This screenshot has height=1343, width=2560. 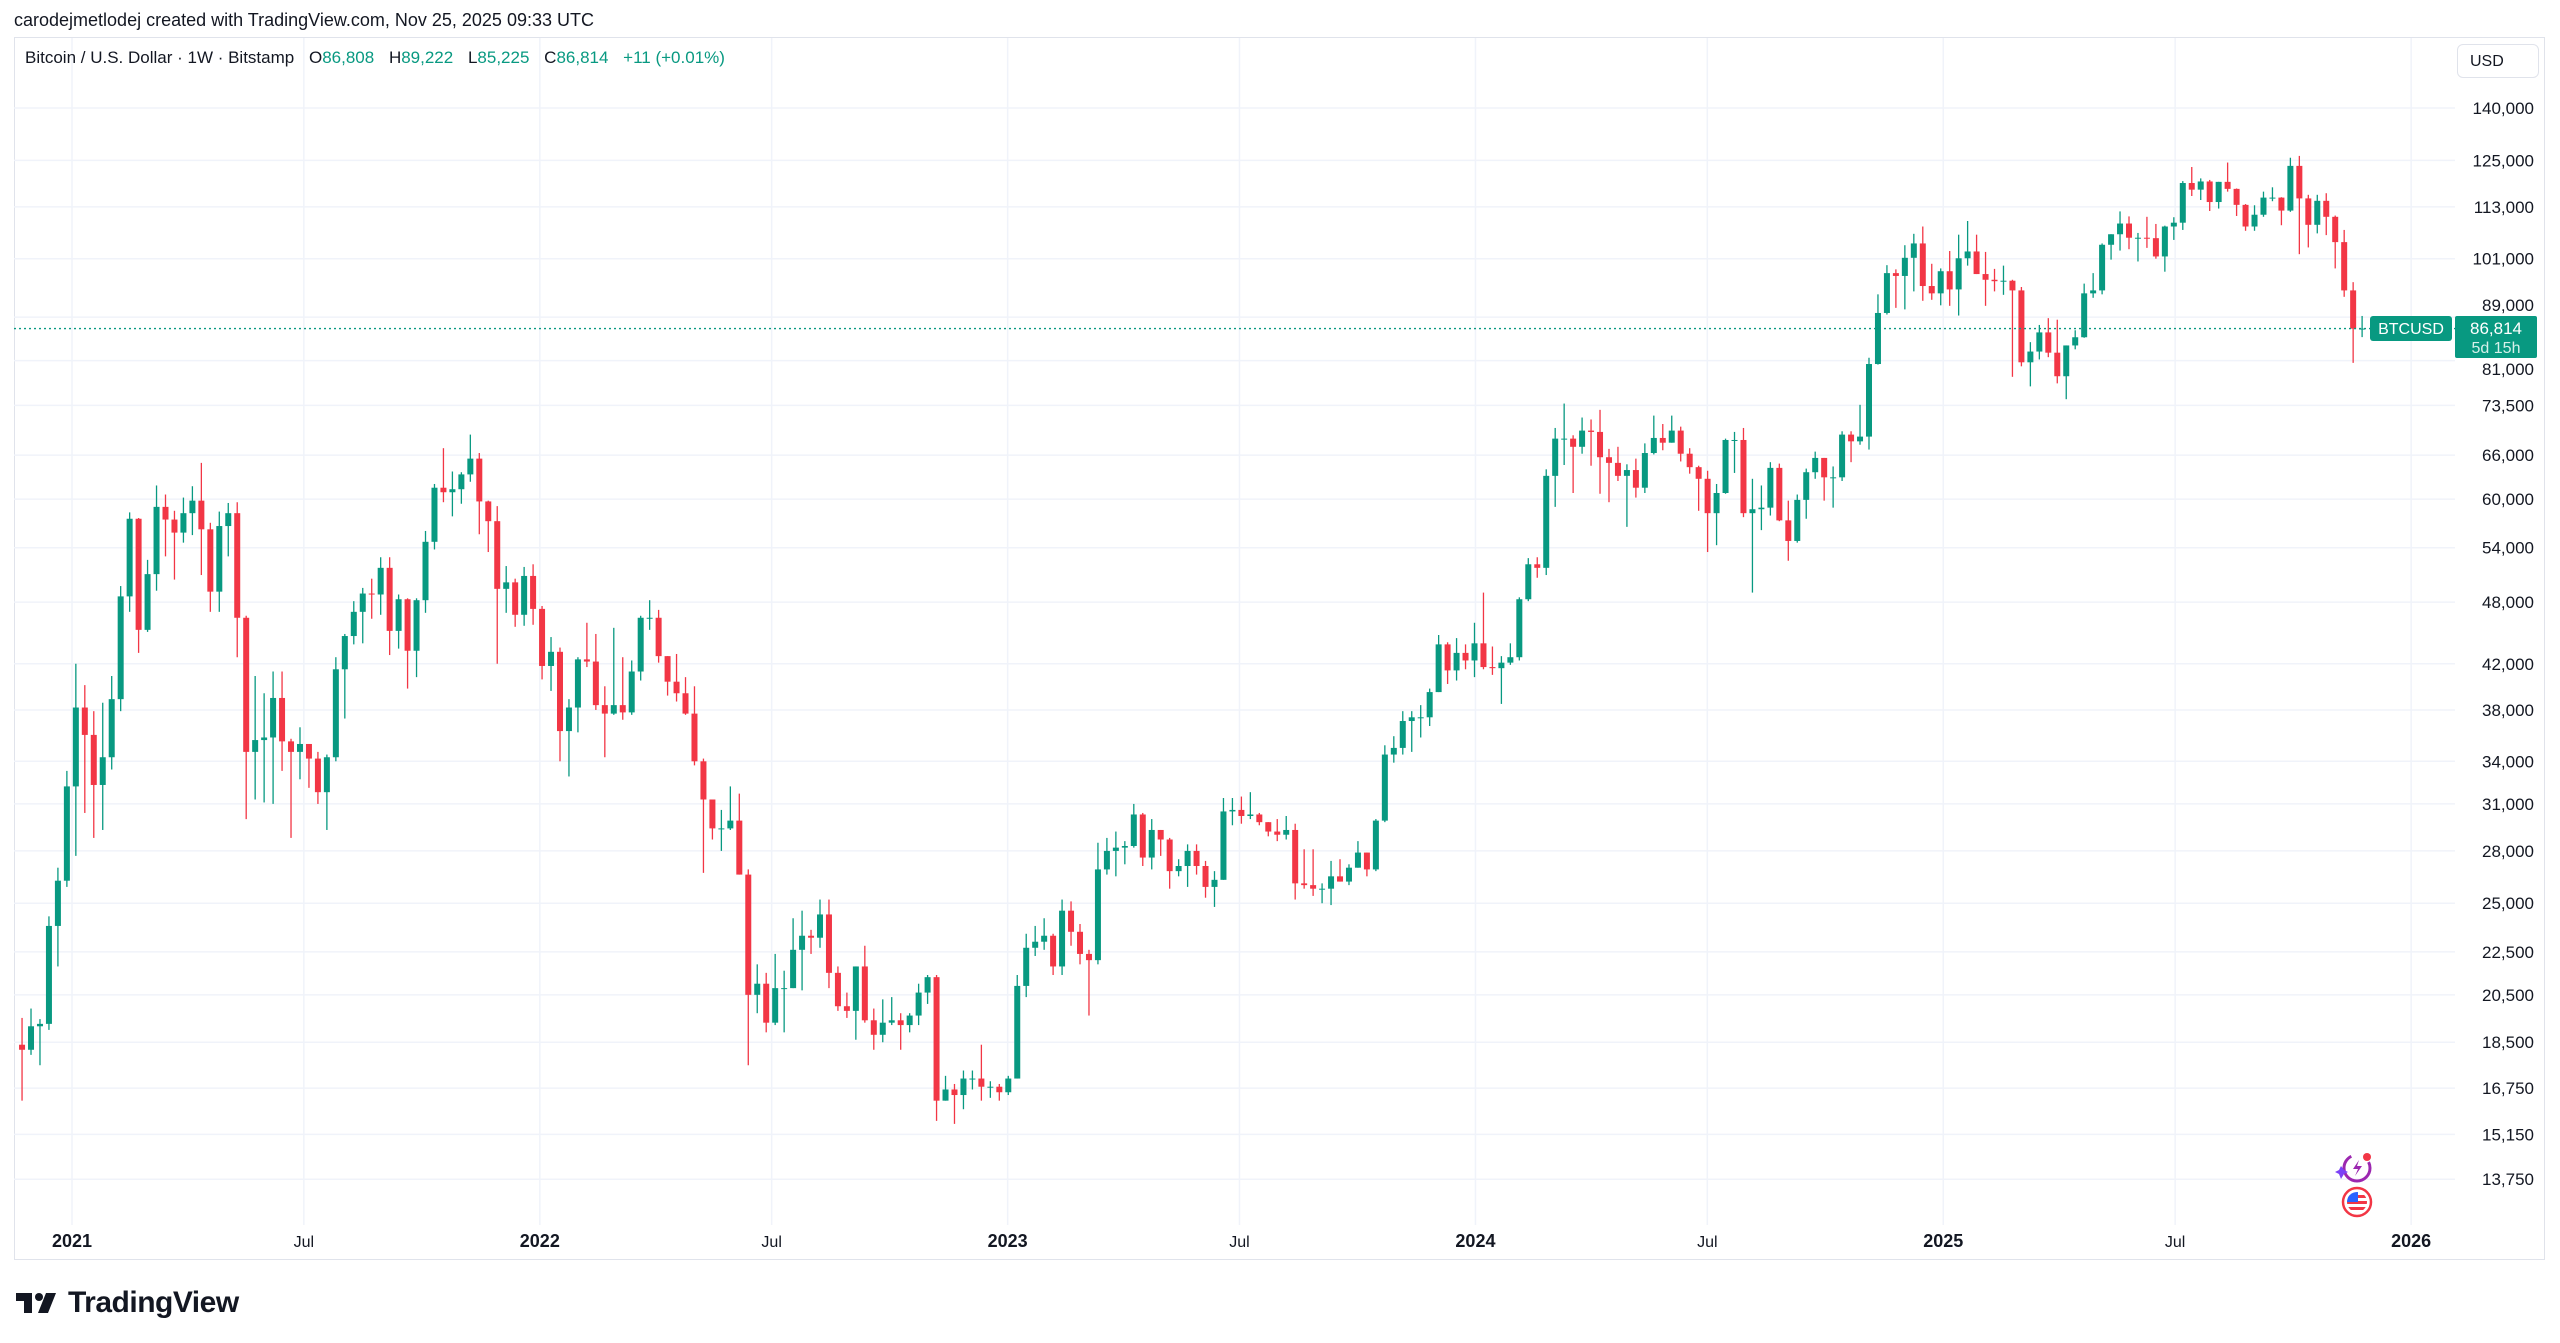 I want to click on currency-button: USD, so click(x=2498, y=61).